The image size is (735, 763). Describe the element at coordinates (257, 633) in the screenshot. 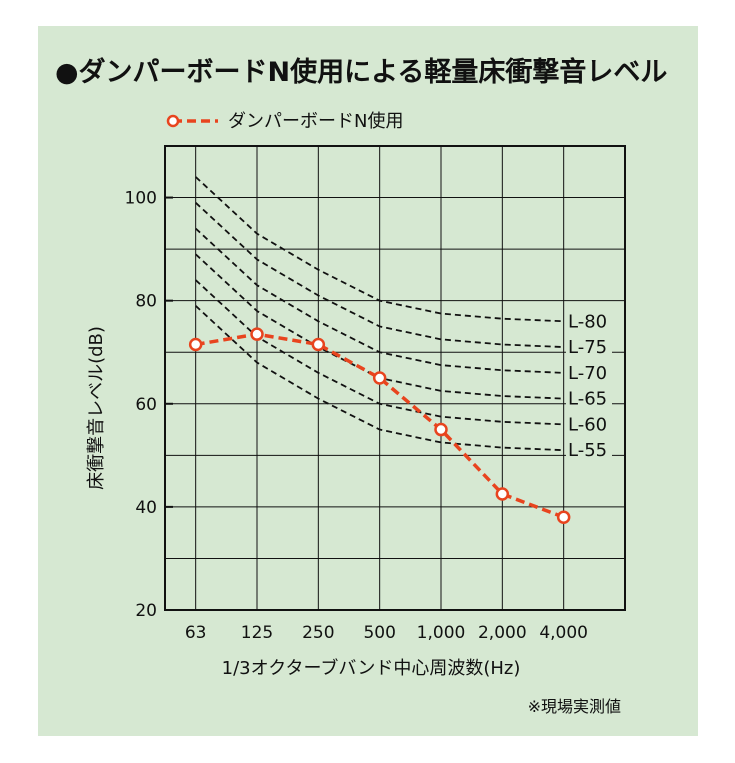

I see `x-tick-label: 125` at that location.